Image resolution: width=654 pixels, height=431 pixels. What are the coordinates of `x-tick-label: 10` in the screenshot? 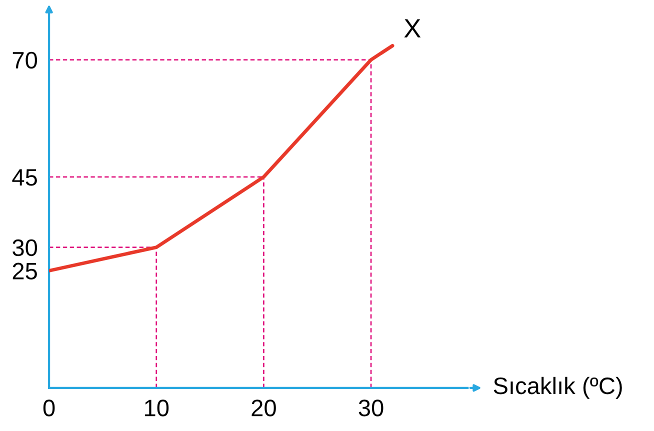 It's located at (157, 408).